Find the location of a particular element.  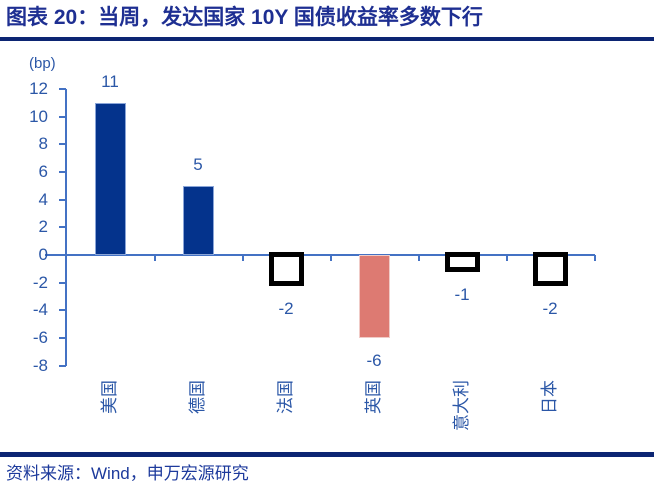

y-axis-line is located at coordinates (66, 227).